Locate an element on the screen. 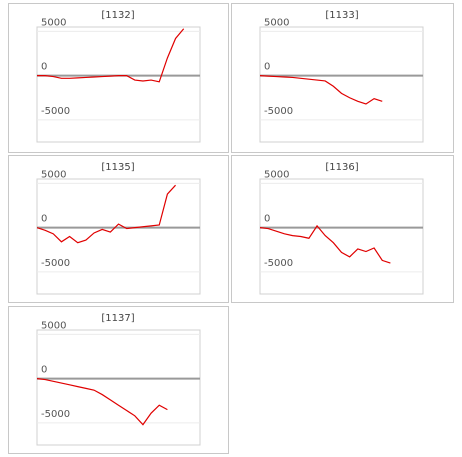 This screenshot has height=457, width=462. chart-title: [1136] is located at coordinates (341, 167).